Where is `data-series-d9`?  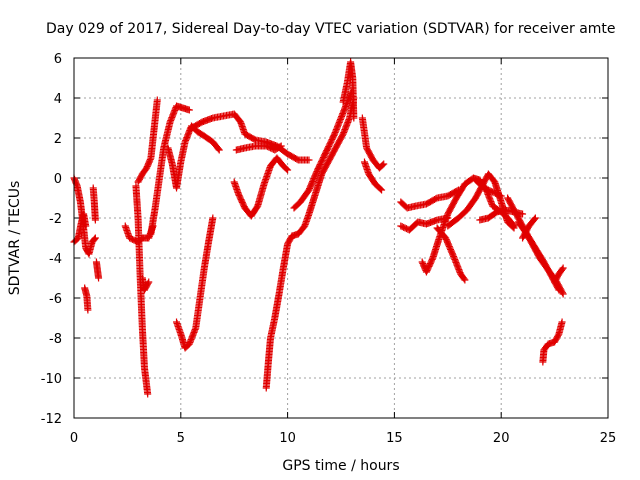
data-series-d9 is located at coordinates (538, 256).